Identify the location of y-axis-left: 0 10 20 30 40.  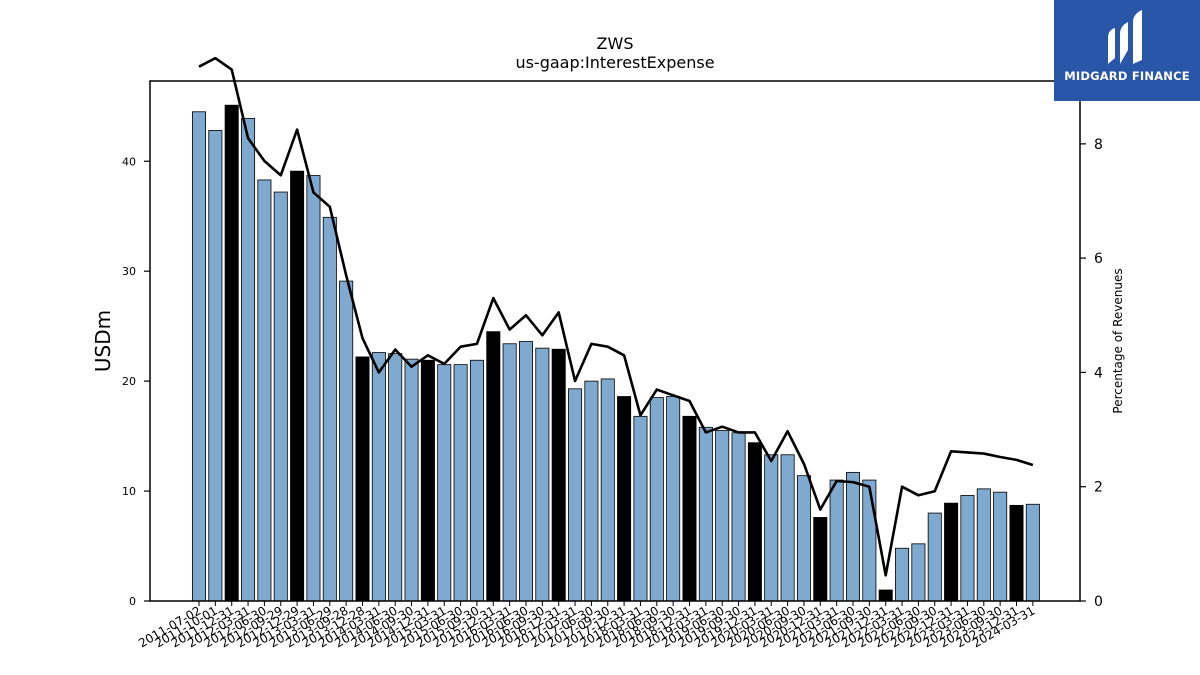
(136, 381).